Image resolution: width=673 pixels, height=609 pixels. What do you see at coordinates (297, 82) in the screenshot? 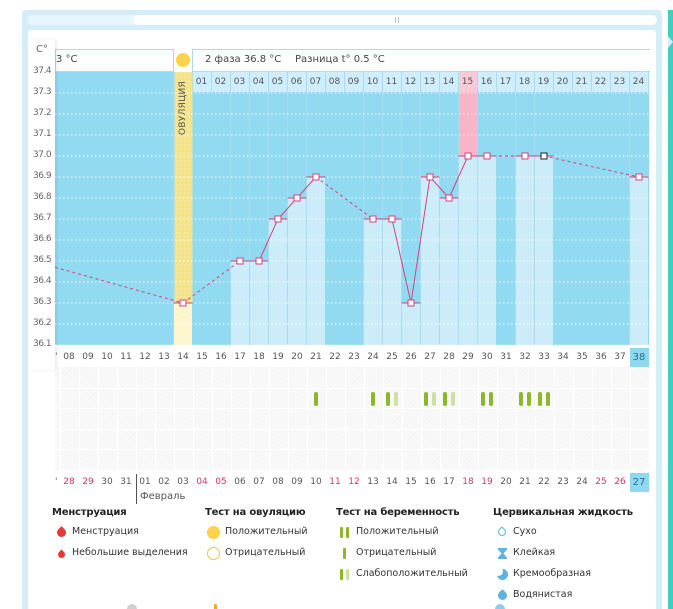
I see `phase2-day-cell: 06` at bounding box center [297, 82].